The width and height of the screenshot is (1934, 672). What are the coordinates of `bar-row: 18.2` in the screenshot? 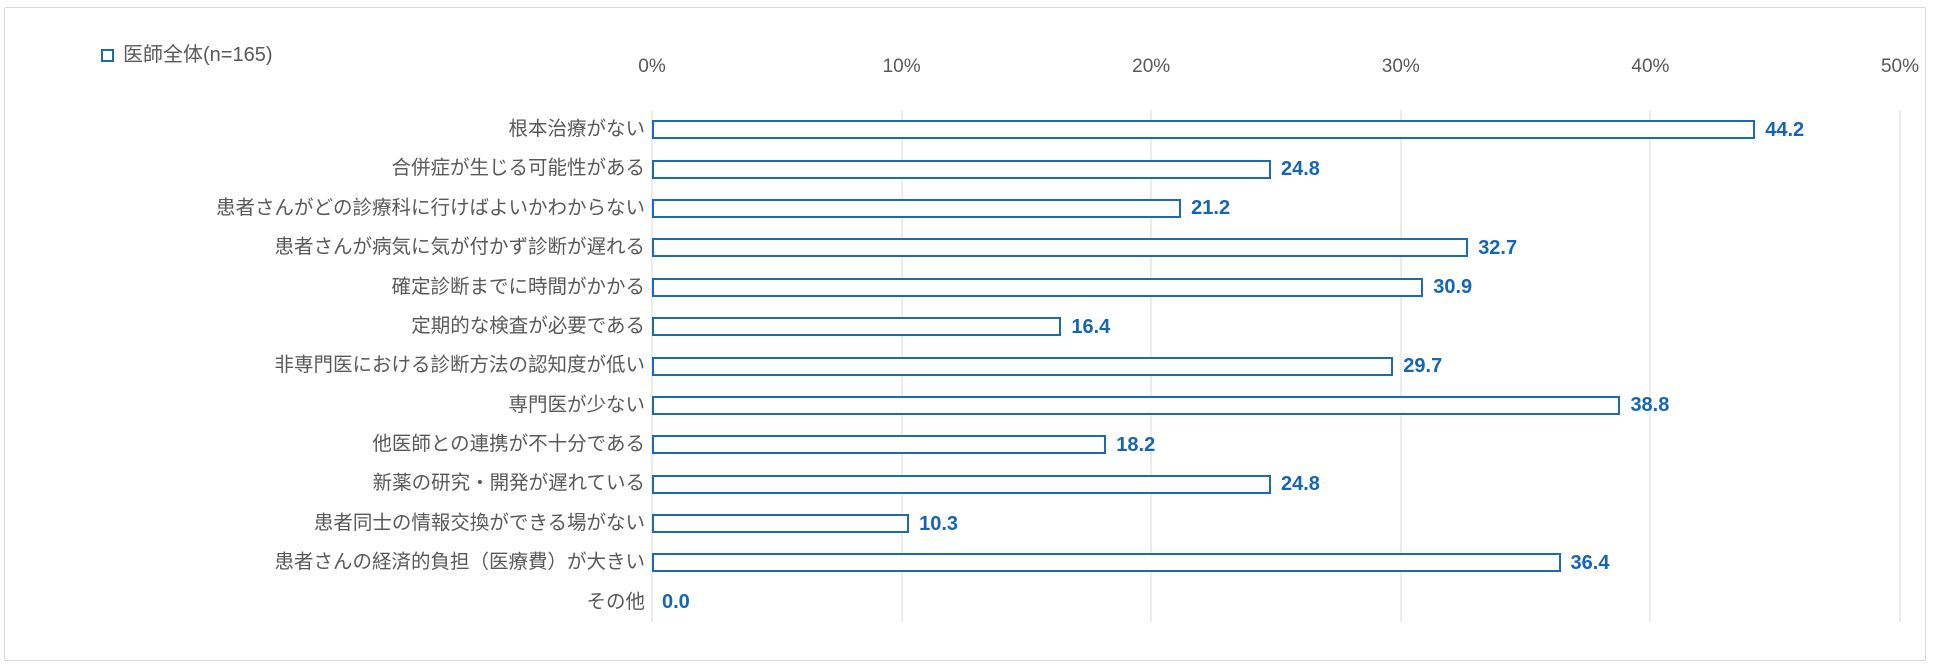 It's located at (1276, 444).